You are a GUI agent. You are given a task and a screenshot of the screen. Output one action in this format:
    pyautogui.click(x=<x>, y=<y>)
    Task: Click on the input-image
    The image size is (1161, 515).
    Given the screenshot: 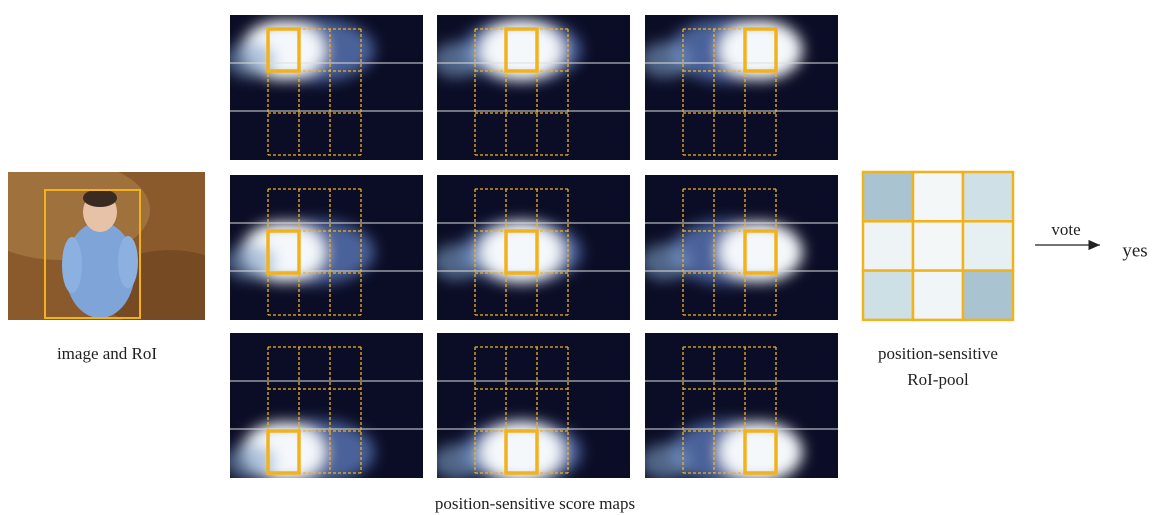 What is the action you would take?
    pyautogui.click(x=106, y=246)
    